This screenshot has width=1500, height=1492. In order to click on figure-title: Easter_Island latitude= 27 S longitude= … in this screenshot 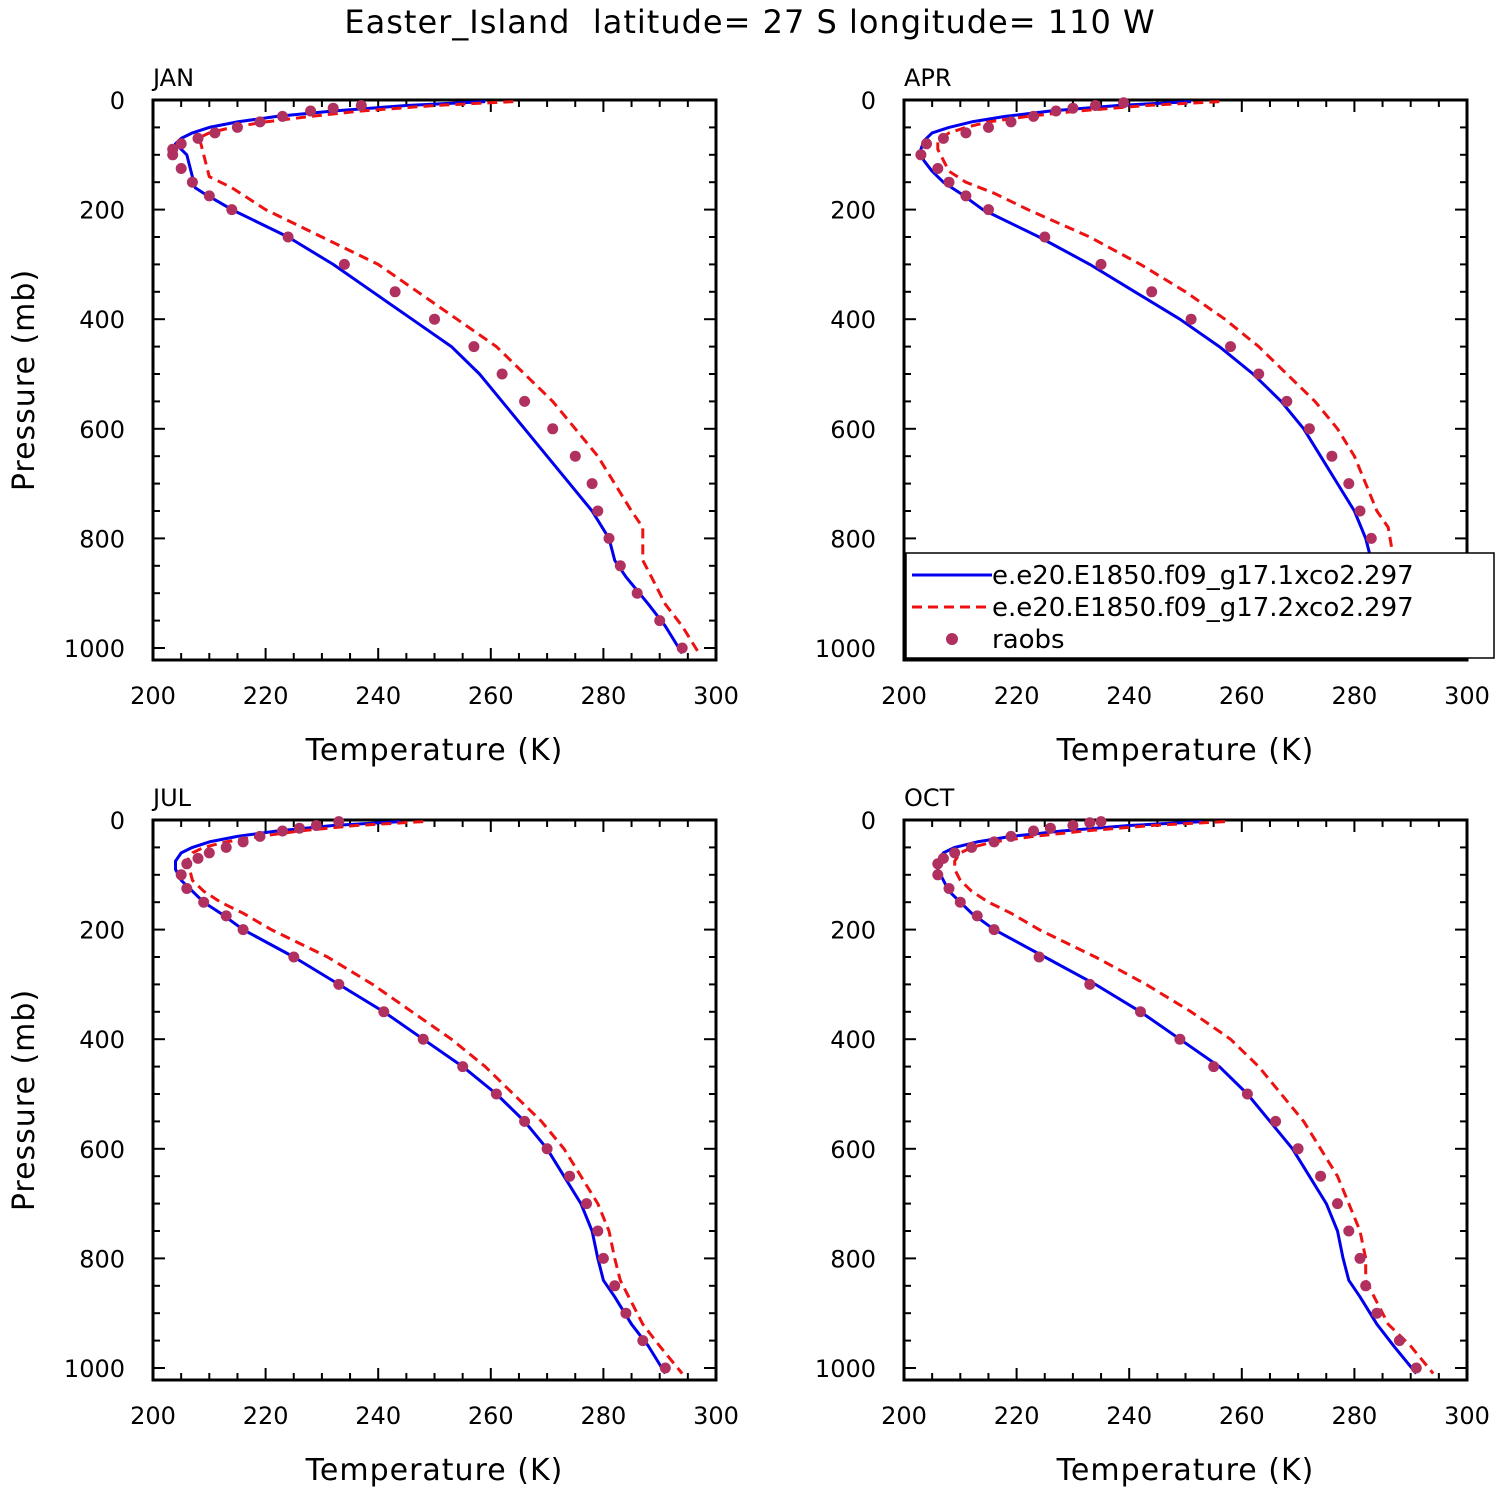, I will do `click(749, 22)`.